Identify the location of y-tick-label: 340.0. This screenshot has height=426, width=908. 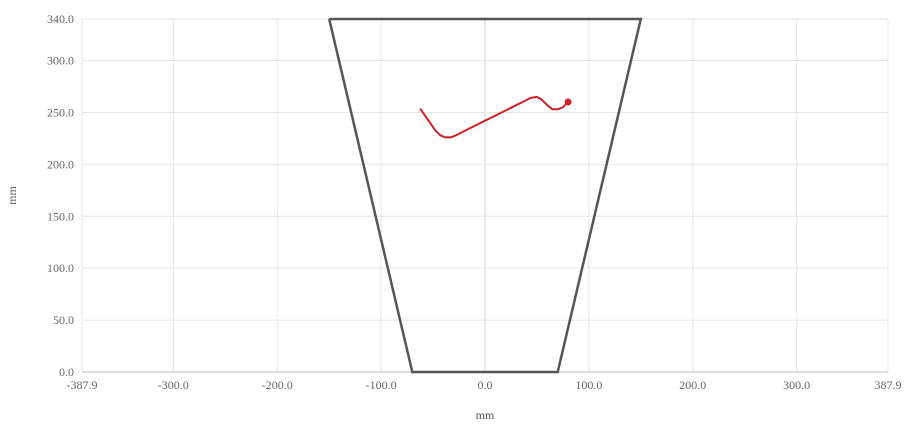
(60, 19).